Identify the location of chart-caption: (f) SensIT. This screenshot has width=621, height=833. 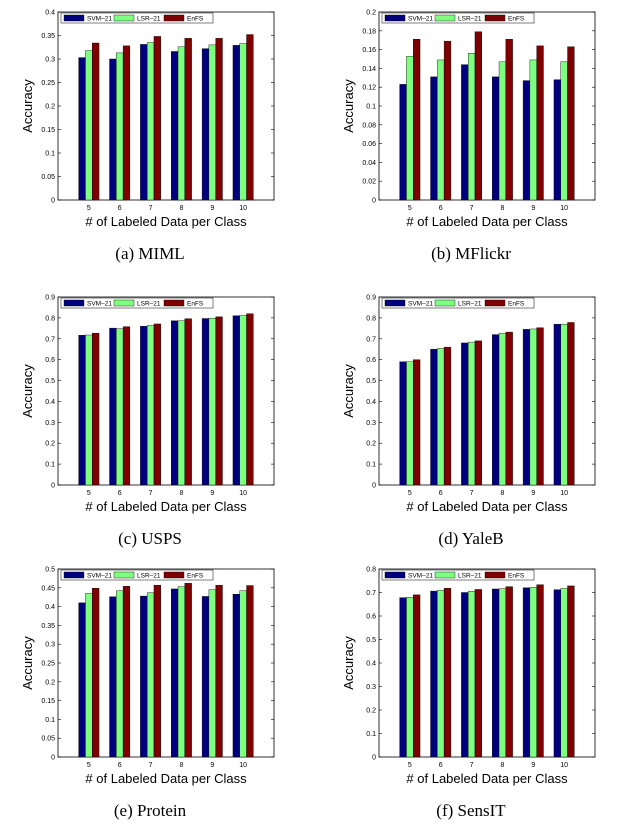
(471, 810).